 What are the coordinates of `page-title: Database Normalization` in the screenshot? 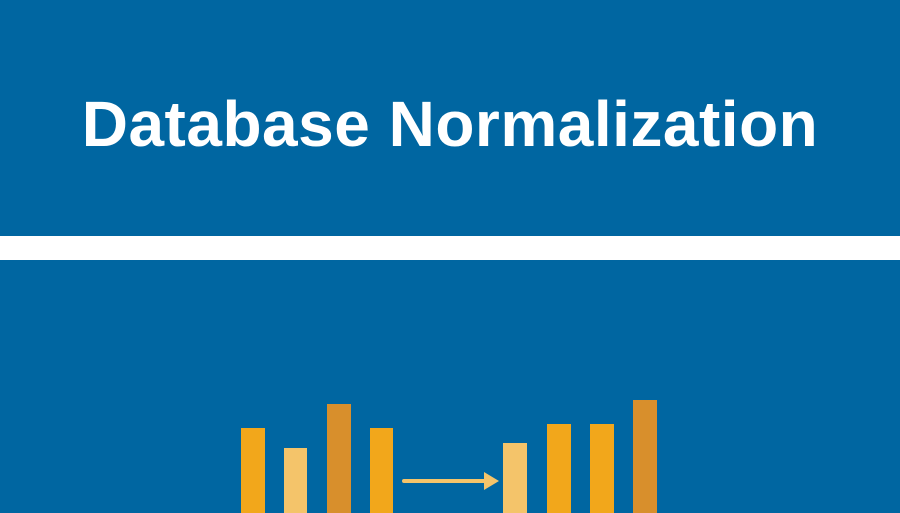 It's located at (450, 124).